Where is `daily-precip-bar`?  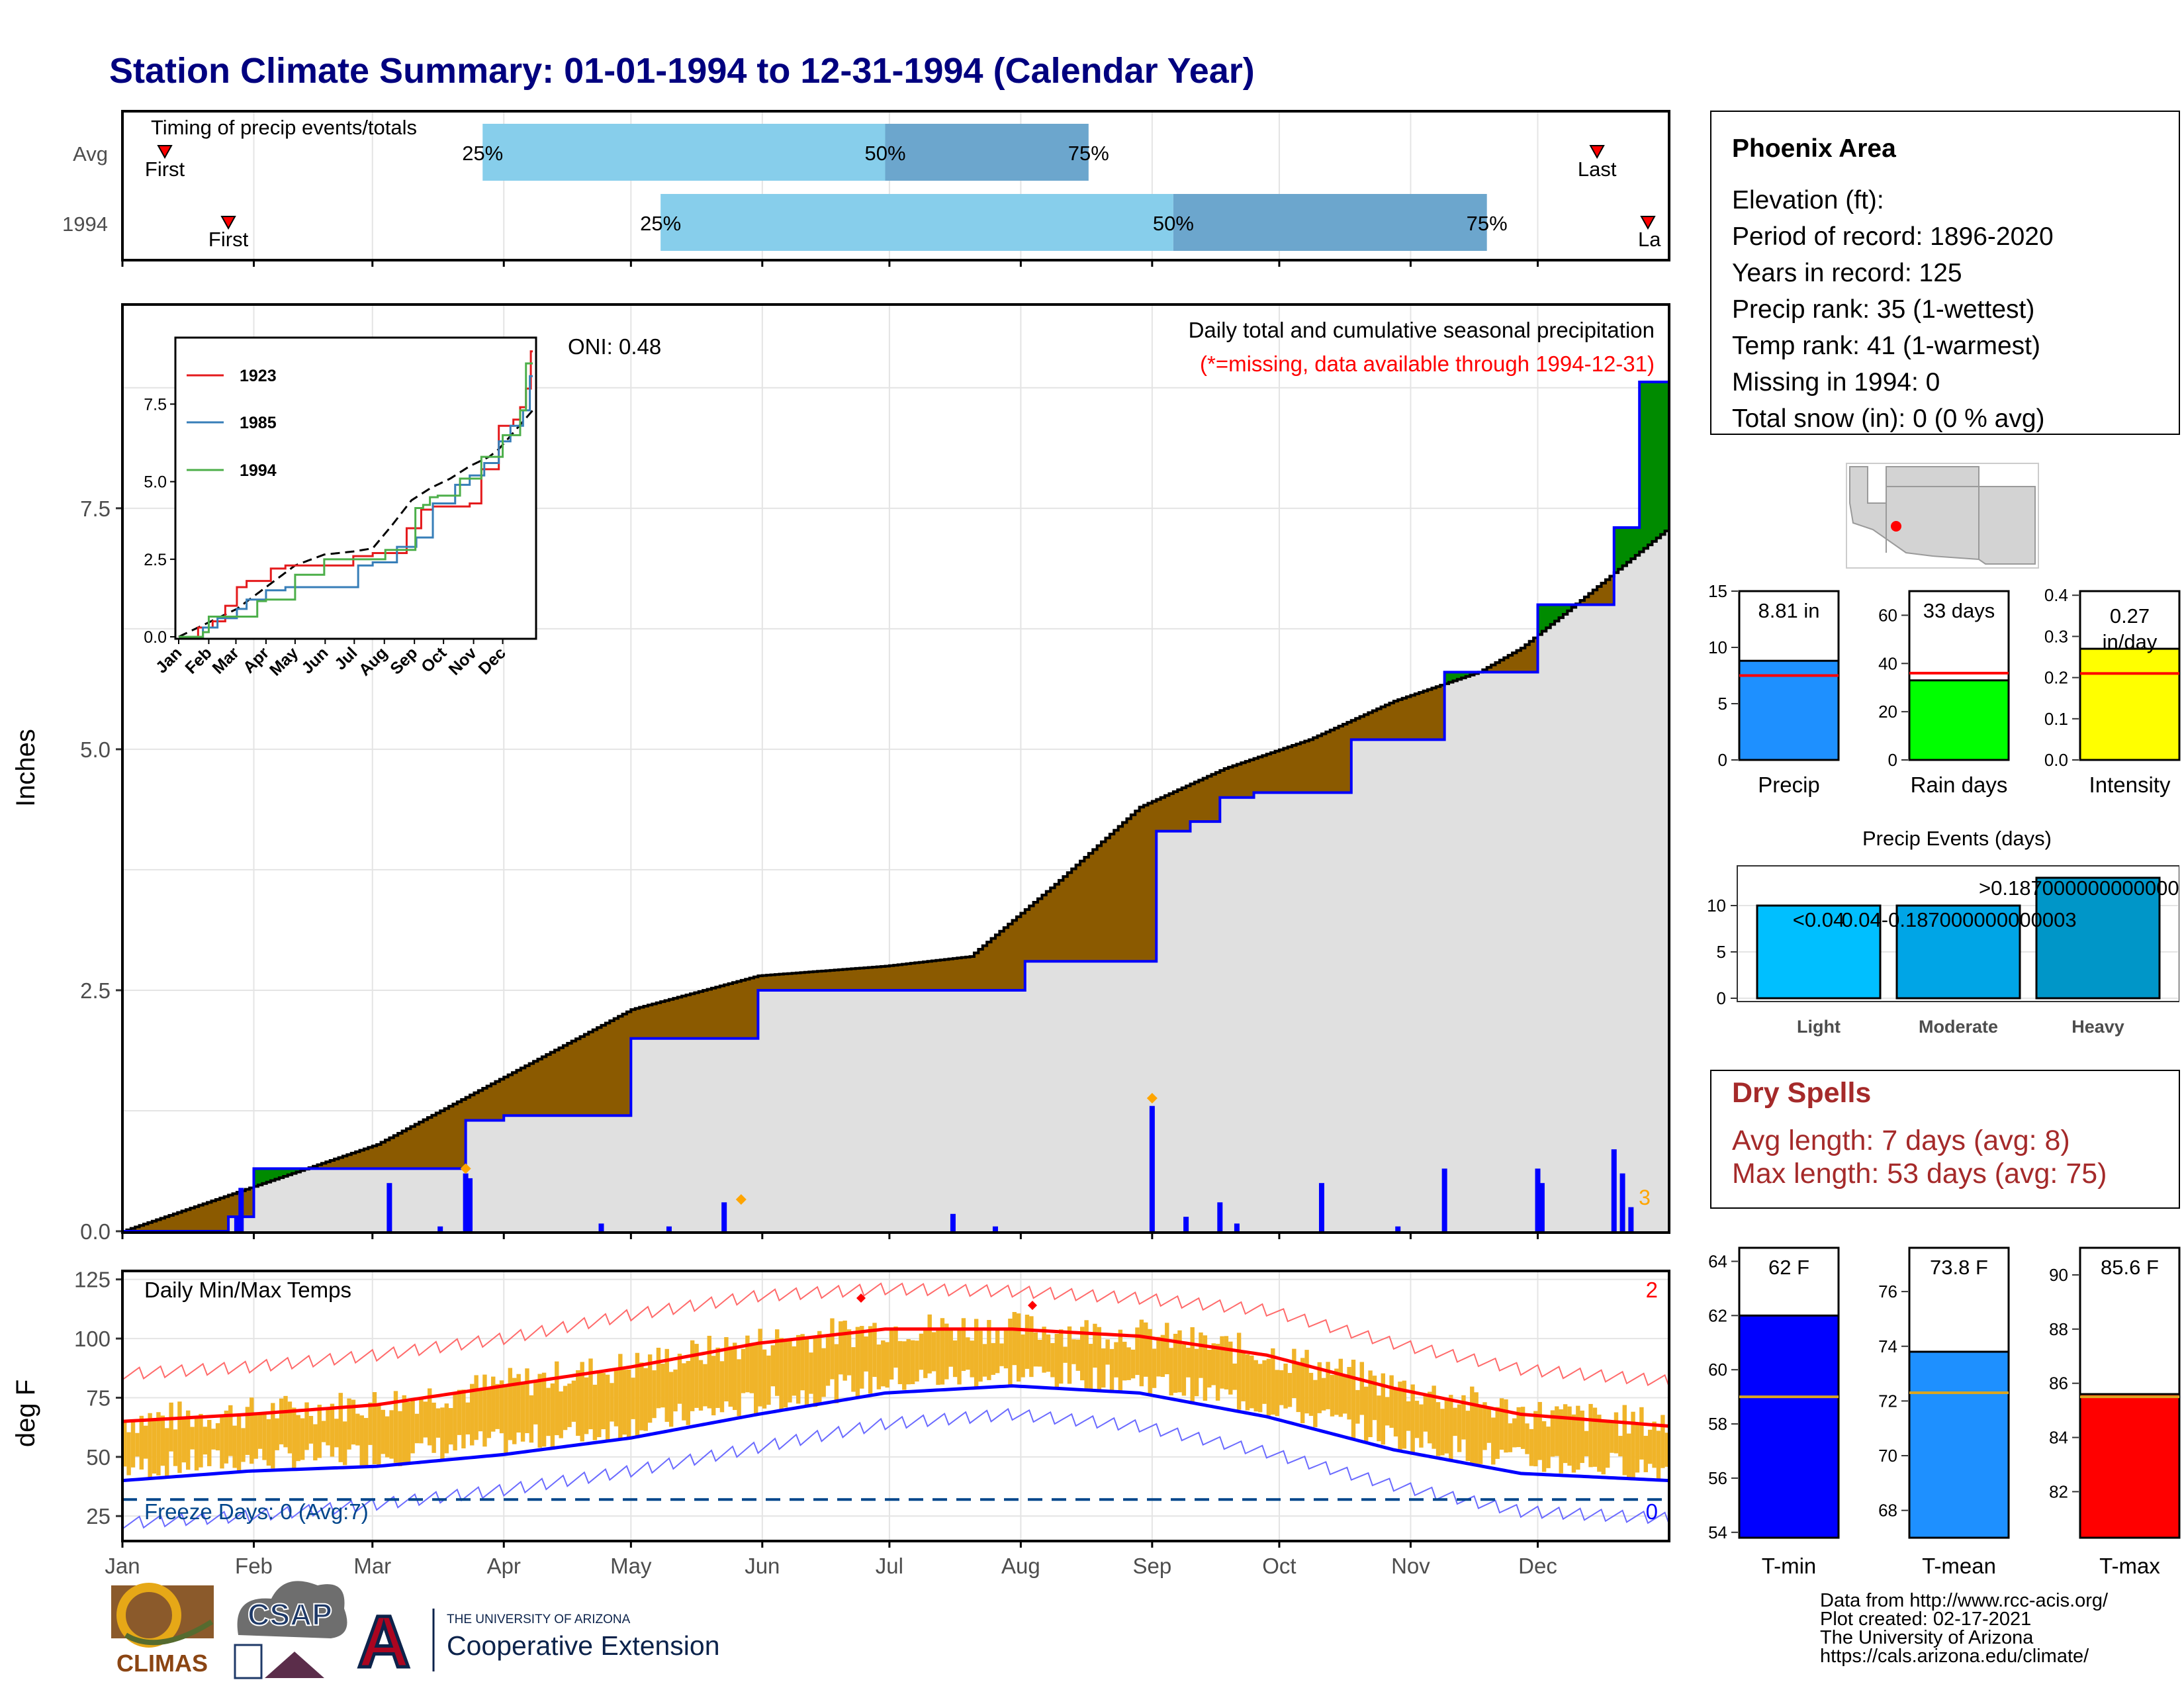 daily-precip-bar is located at coordinates (1631, 1219).